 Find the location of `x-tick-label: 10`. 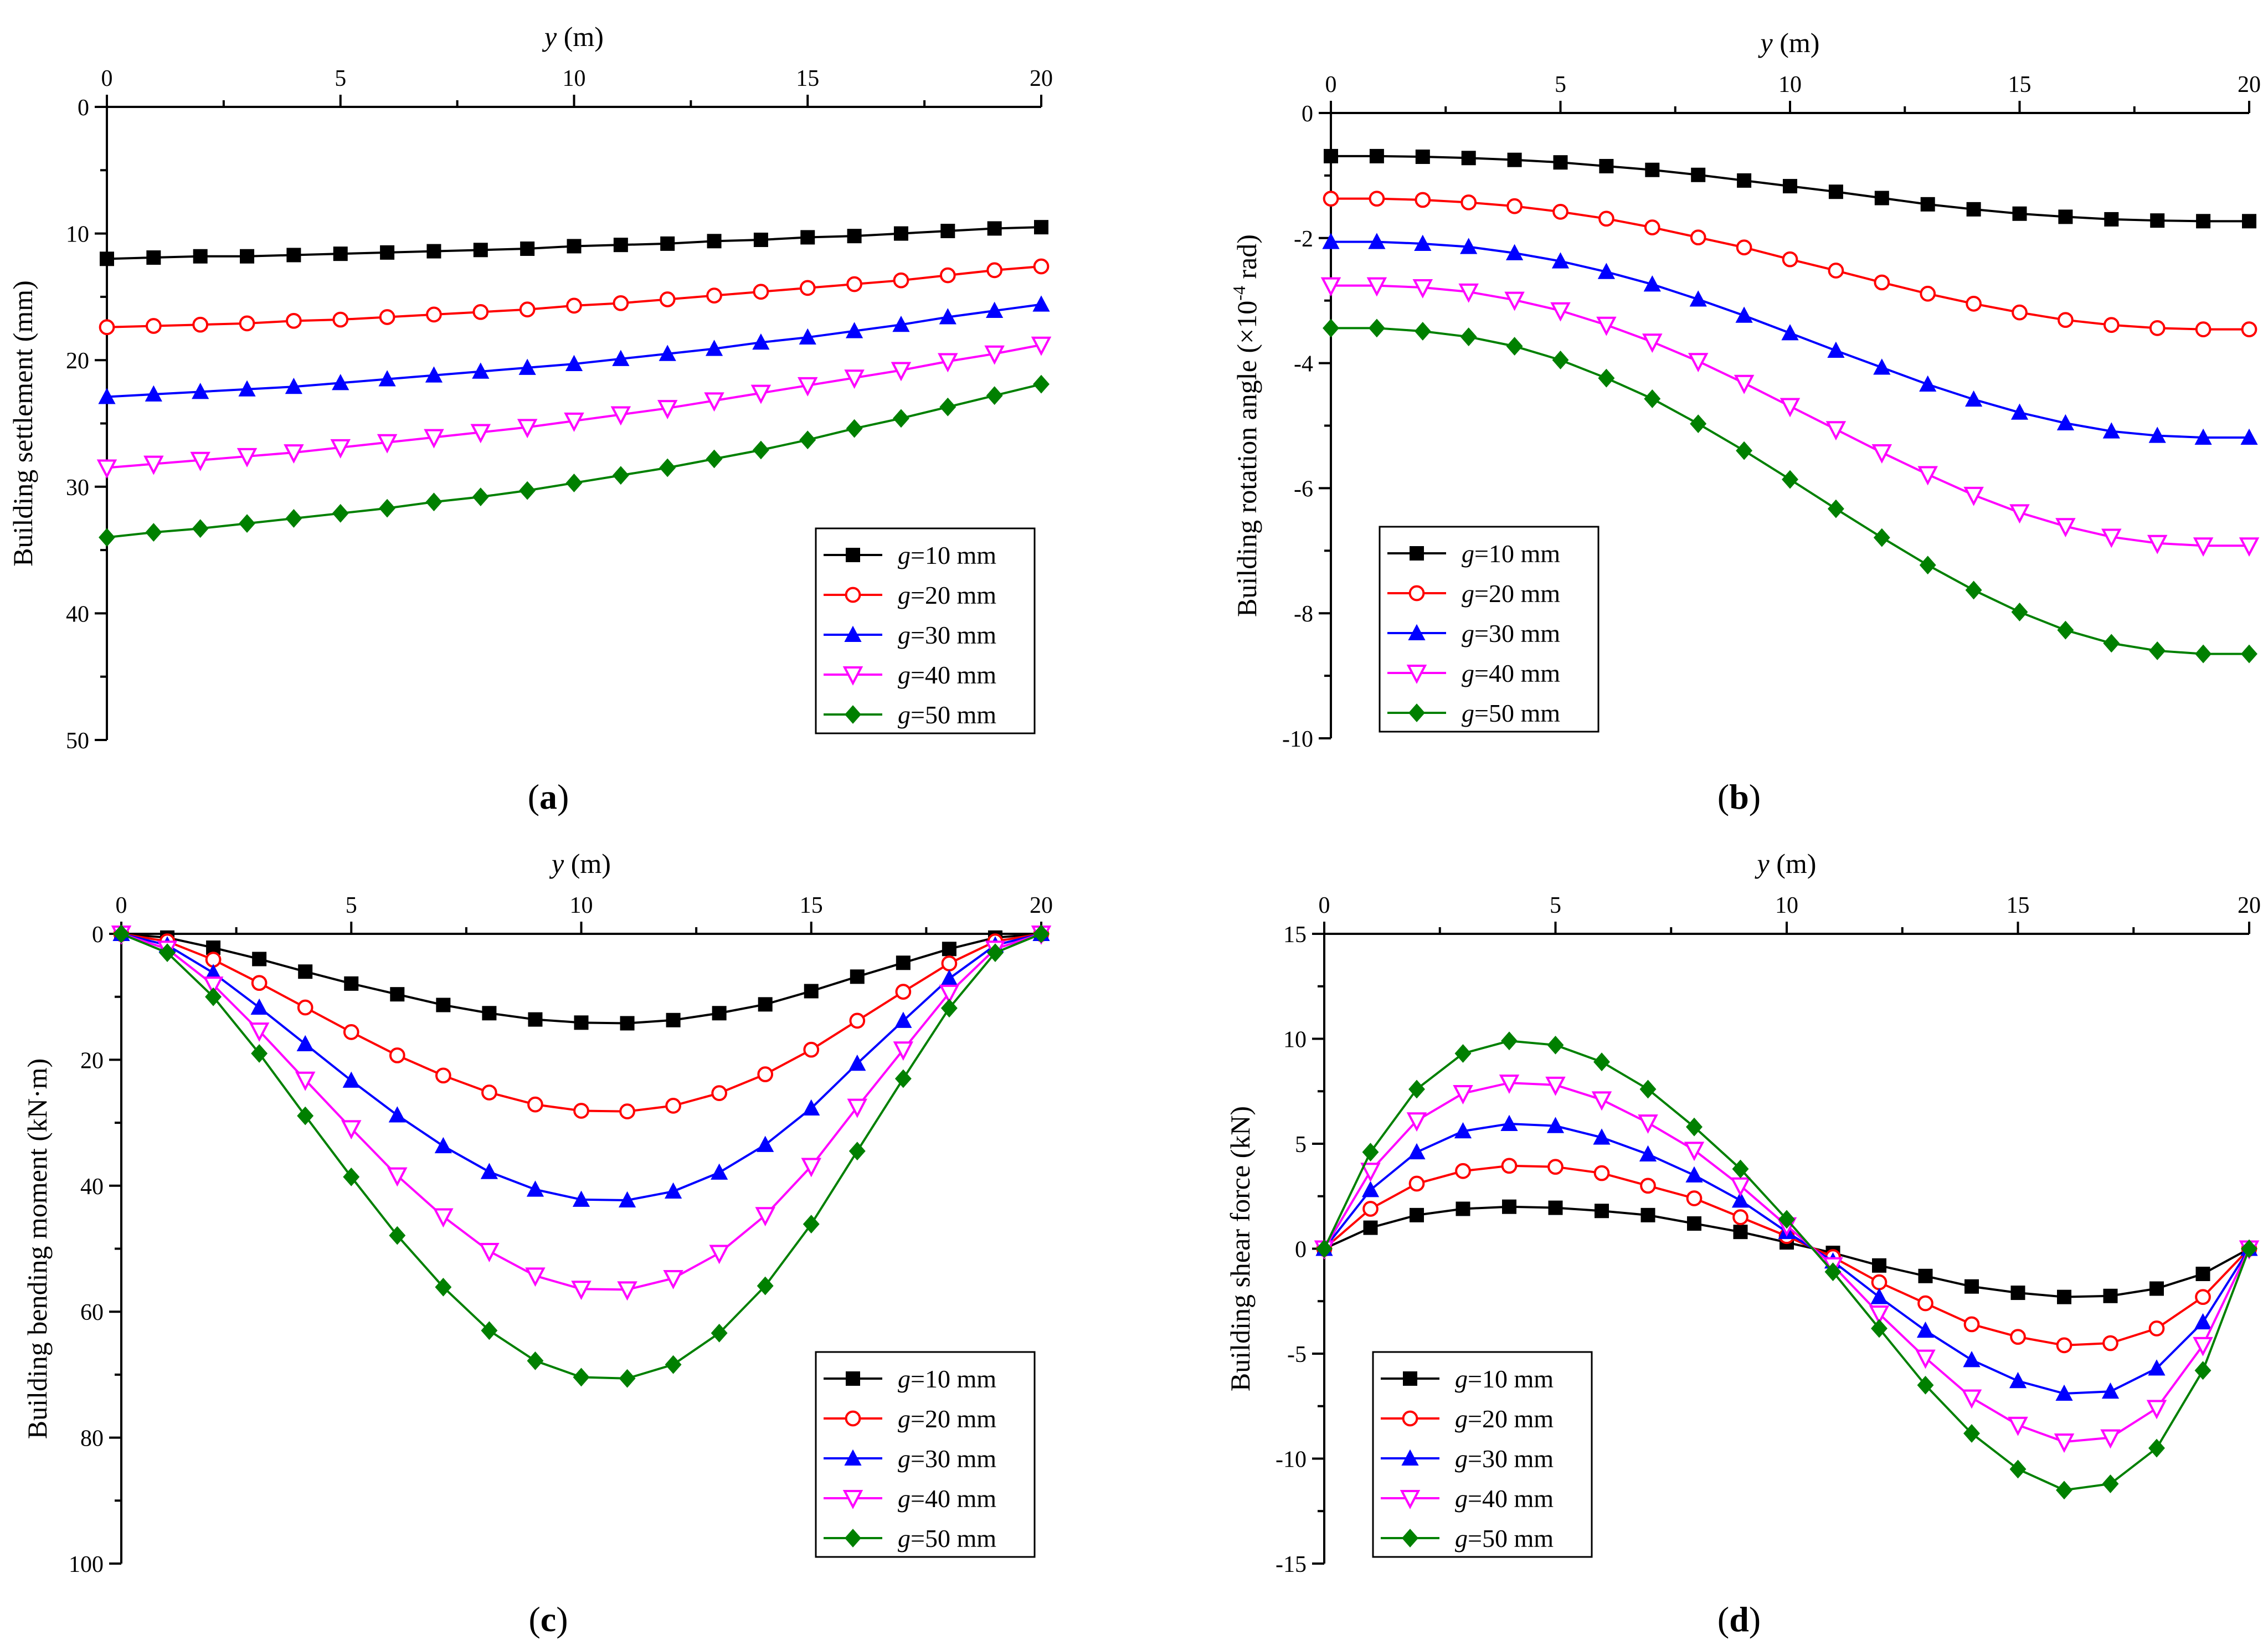

x-tick-label: 10 is located at coordinates (575, 78).